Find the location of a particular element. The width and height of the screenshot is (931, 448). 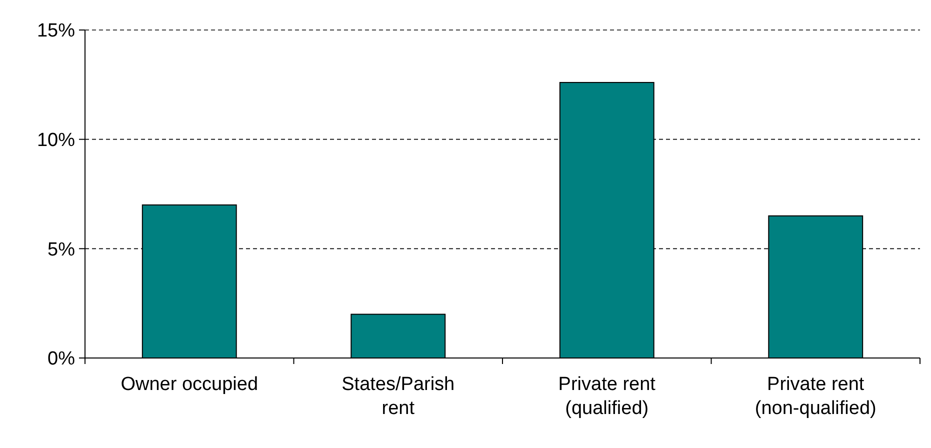

y-tick-label: 10% is located at coordinates (56, 140).